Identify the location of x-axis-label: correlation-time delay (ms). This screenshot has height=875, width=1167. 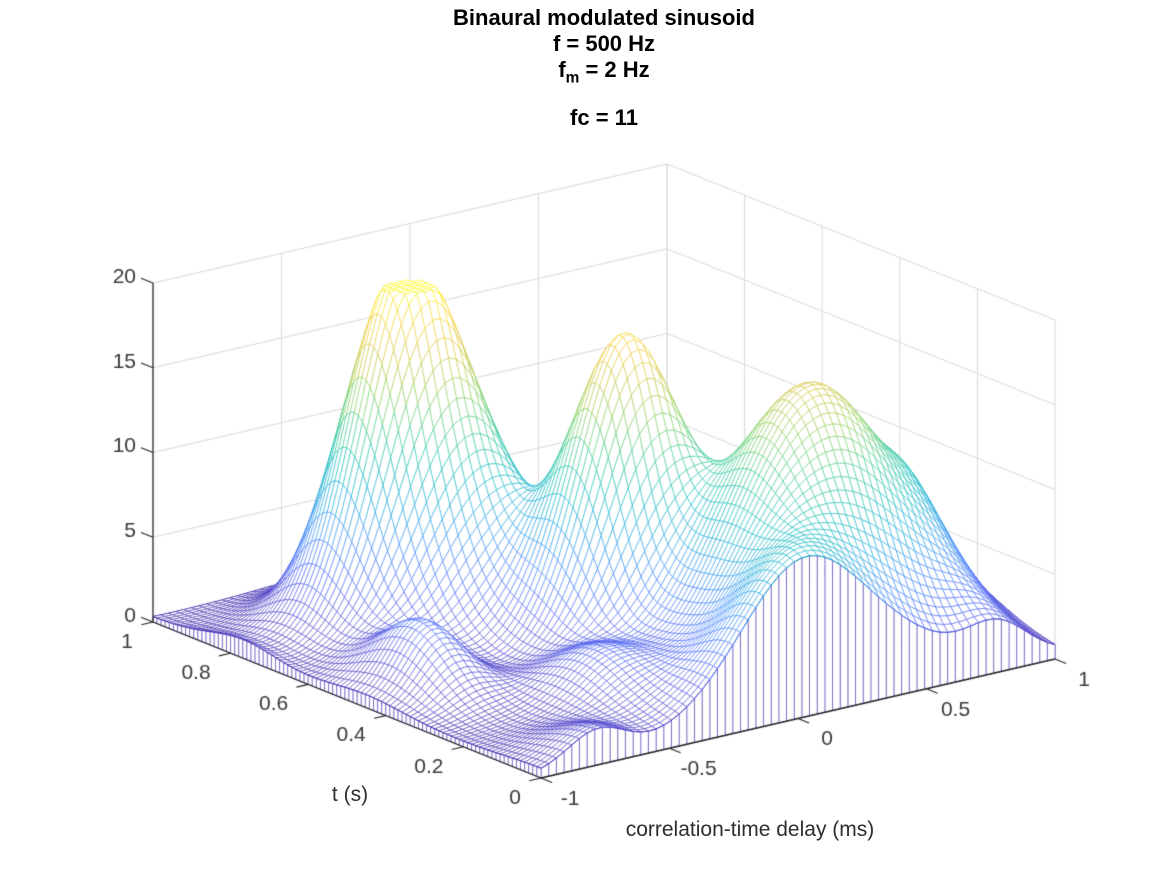
(750, 829).